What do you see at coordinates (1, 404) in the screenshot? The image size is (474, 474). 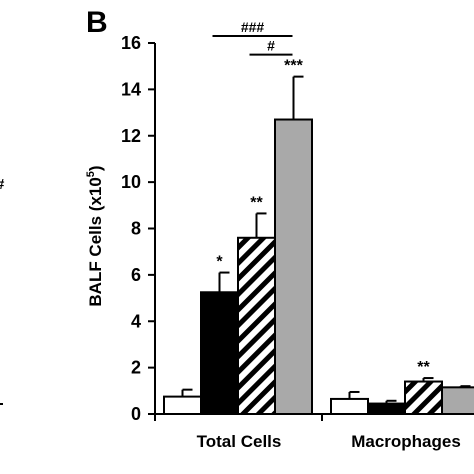 I see `left-panel-fragment-tick` at bounding box center [1, 404].